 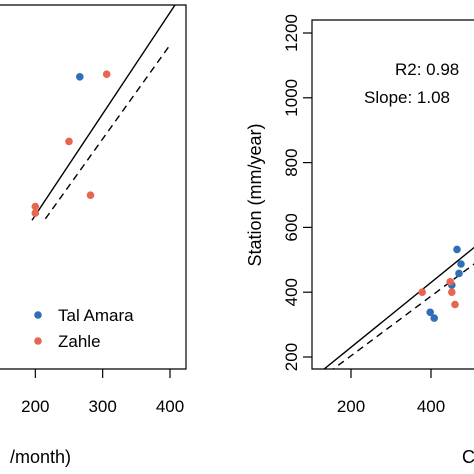 What do you see at coordinates (170, 406) in the screenshot?
I see `left-x-tick-label-400: 400` at bounding box center [170, 406].